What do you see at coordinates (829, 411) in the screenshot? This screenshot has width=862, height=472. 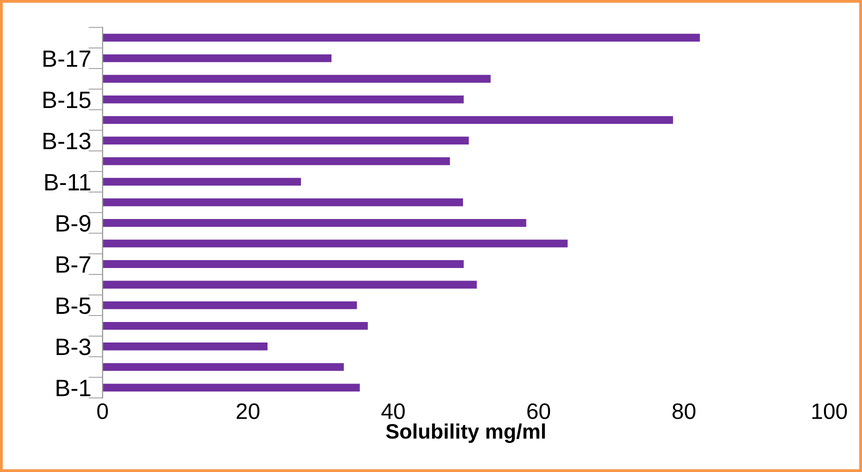 I see `x-tick-label: 100` at bounding box center [829, 411].